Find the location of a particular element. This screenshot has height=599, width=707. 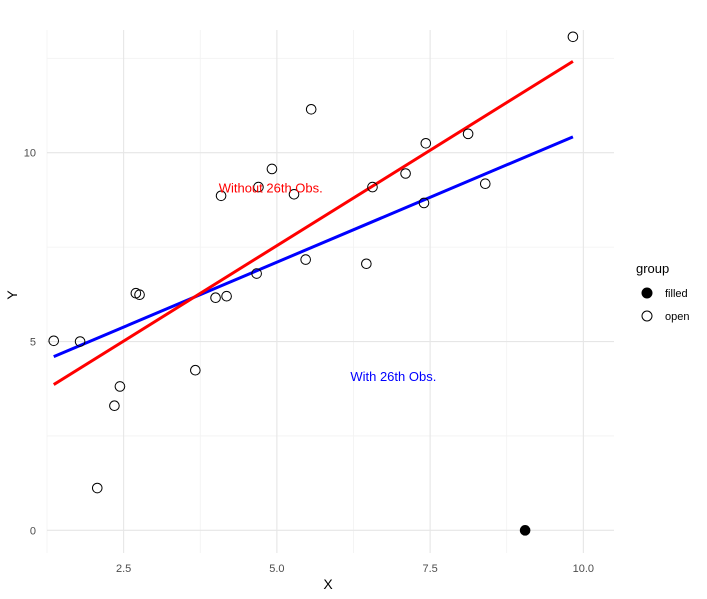

annotation-label: With 26th Obs. is located at coordinates (393, 376).